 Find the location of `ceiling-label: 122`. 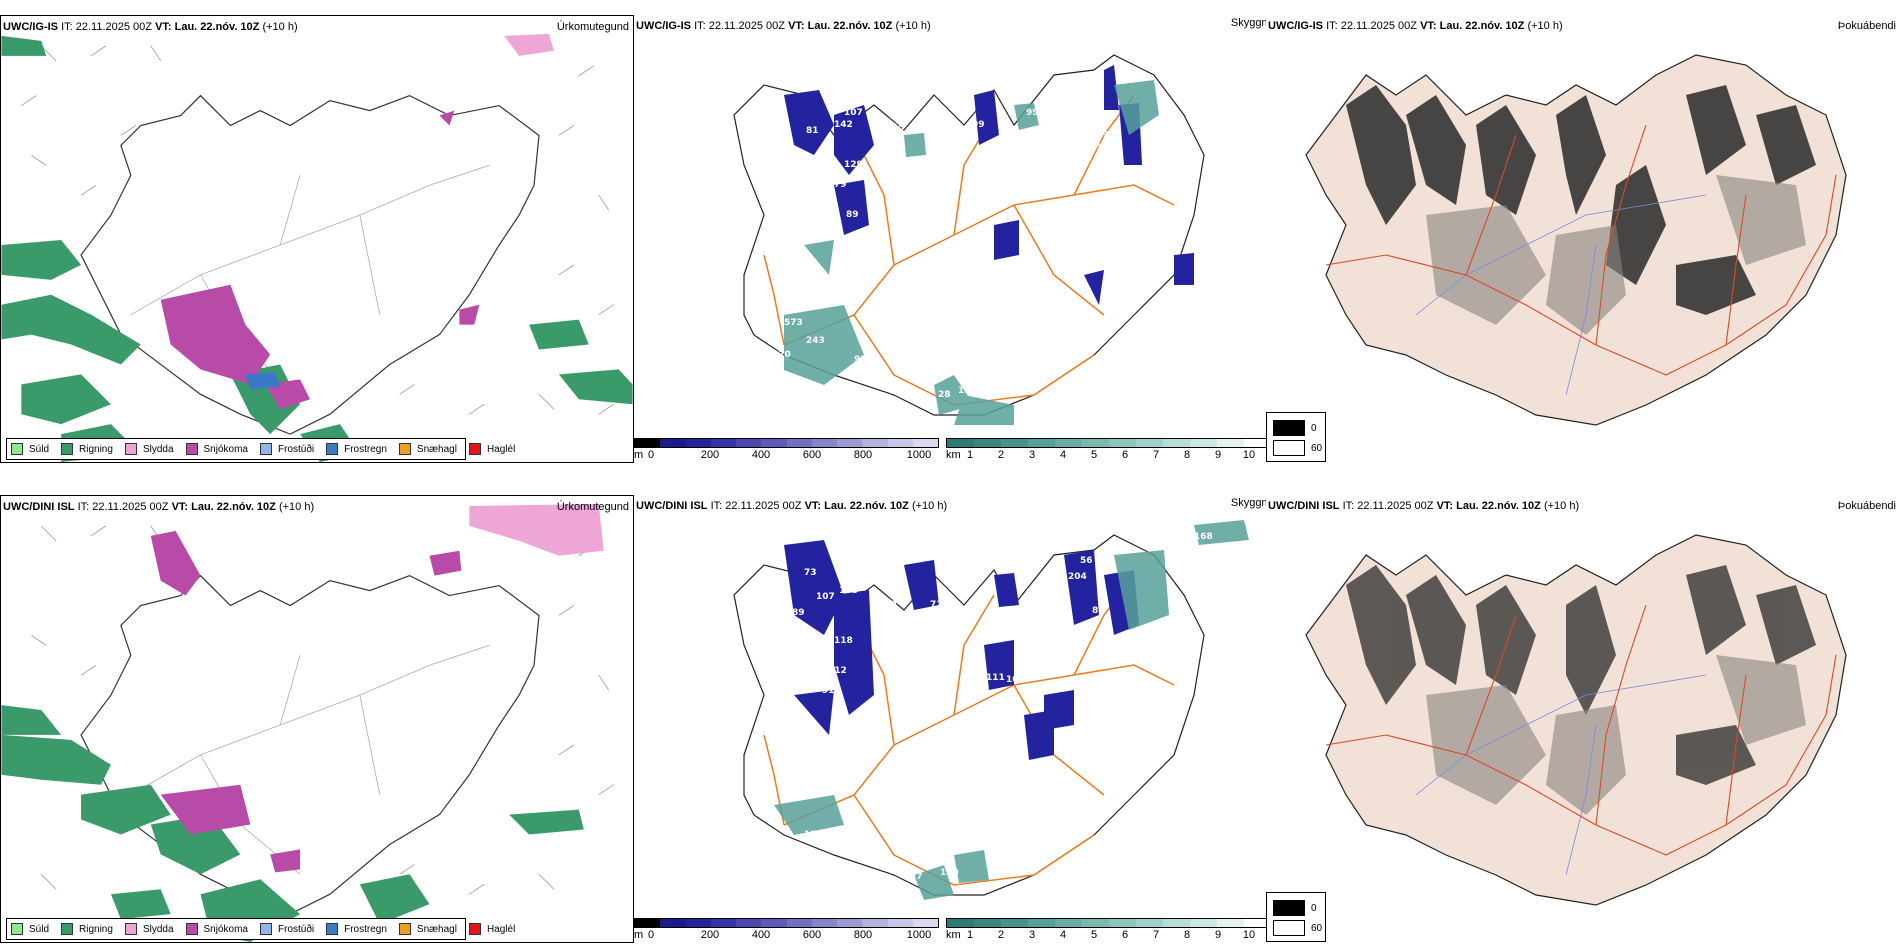

ceiling-label: 122 is located at coordinates (813, 835).